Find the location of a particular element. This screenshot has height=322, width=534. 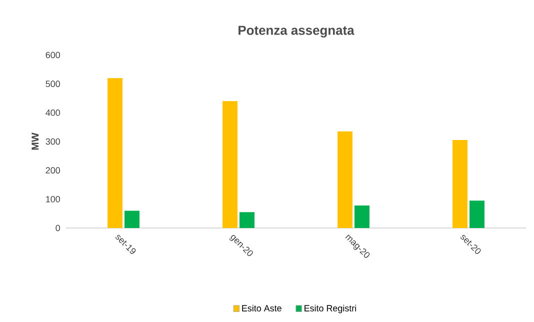

y-tick-label: 0 is located at coordinates (58, 228).